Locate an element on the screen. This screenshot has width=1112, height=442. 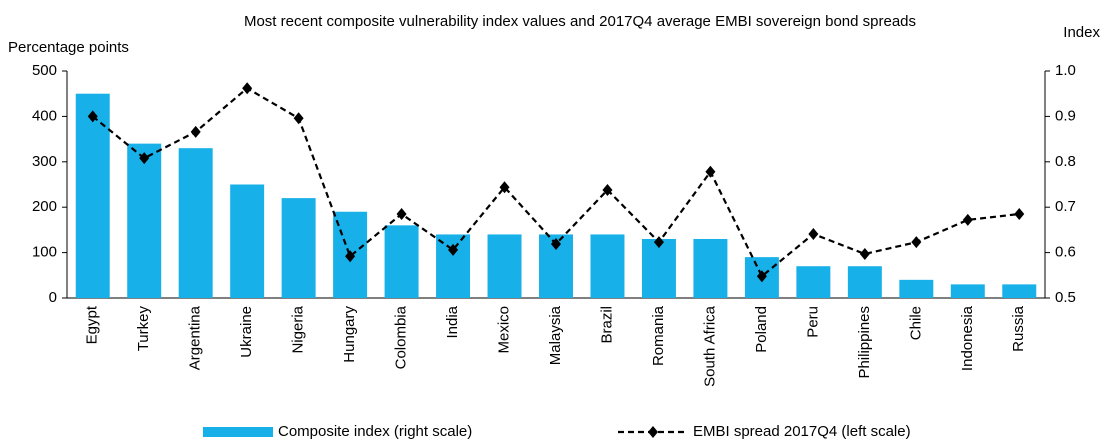
y2-tick-label: 0.6 is located at coordinates (1065, 252).